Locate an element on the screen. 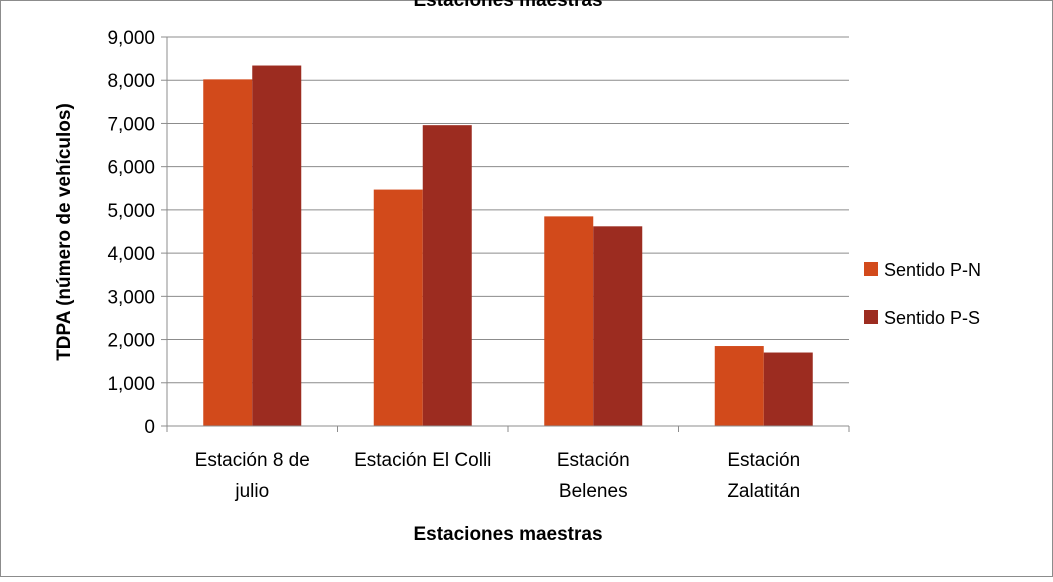  chart-title: Estaciones maestras is located at coordinates (507, 5).